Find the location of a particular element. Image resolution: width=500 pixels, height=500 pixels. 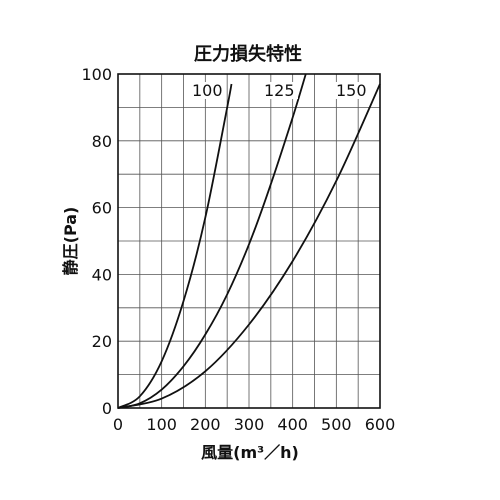

x-tick-labels: 0 100 200 300 400 500 600 is located at coordinates (254, 424).